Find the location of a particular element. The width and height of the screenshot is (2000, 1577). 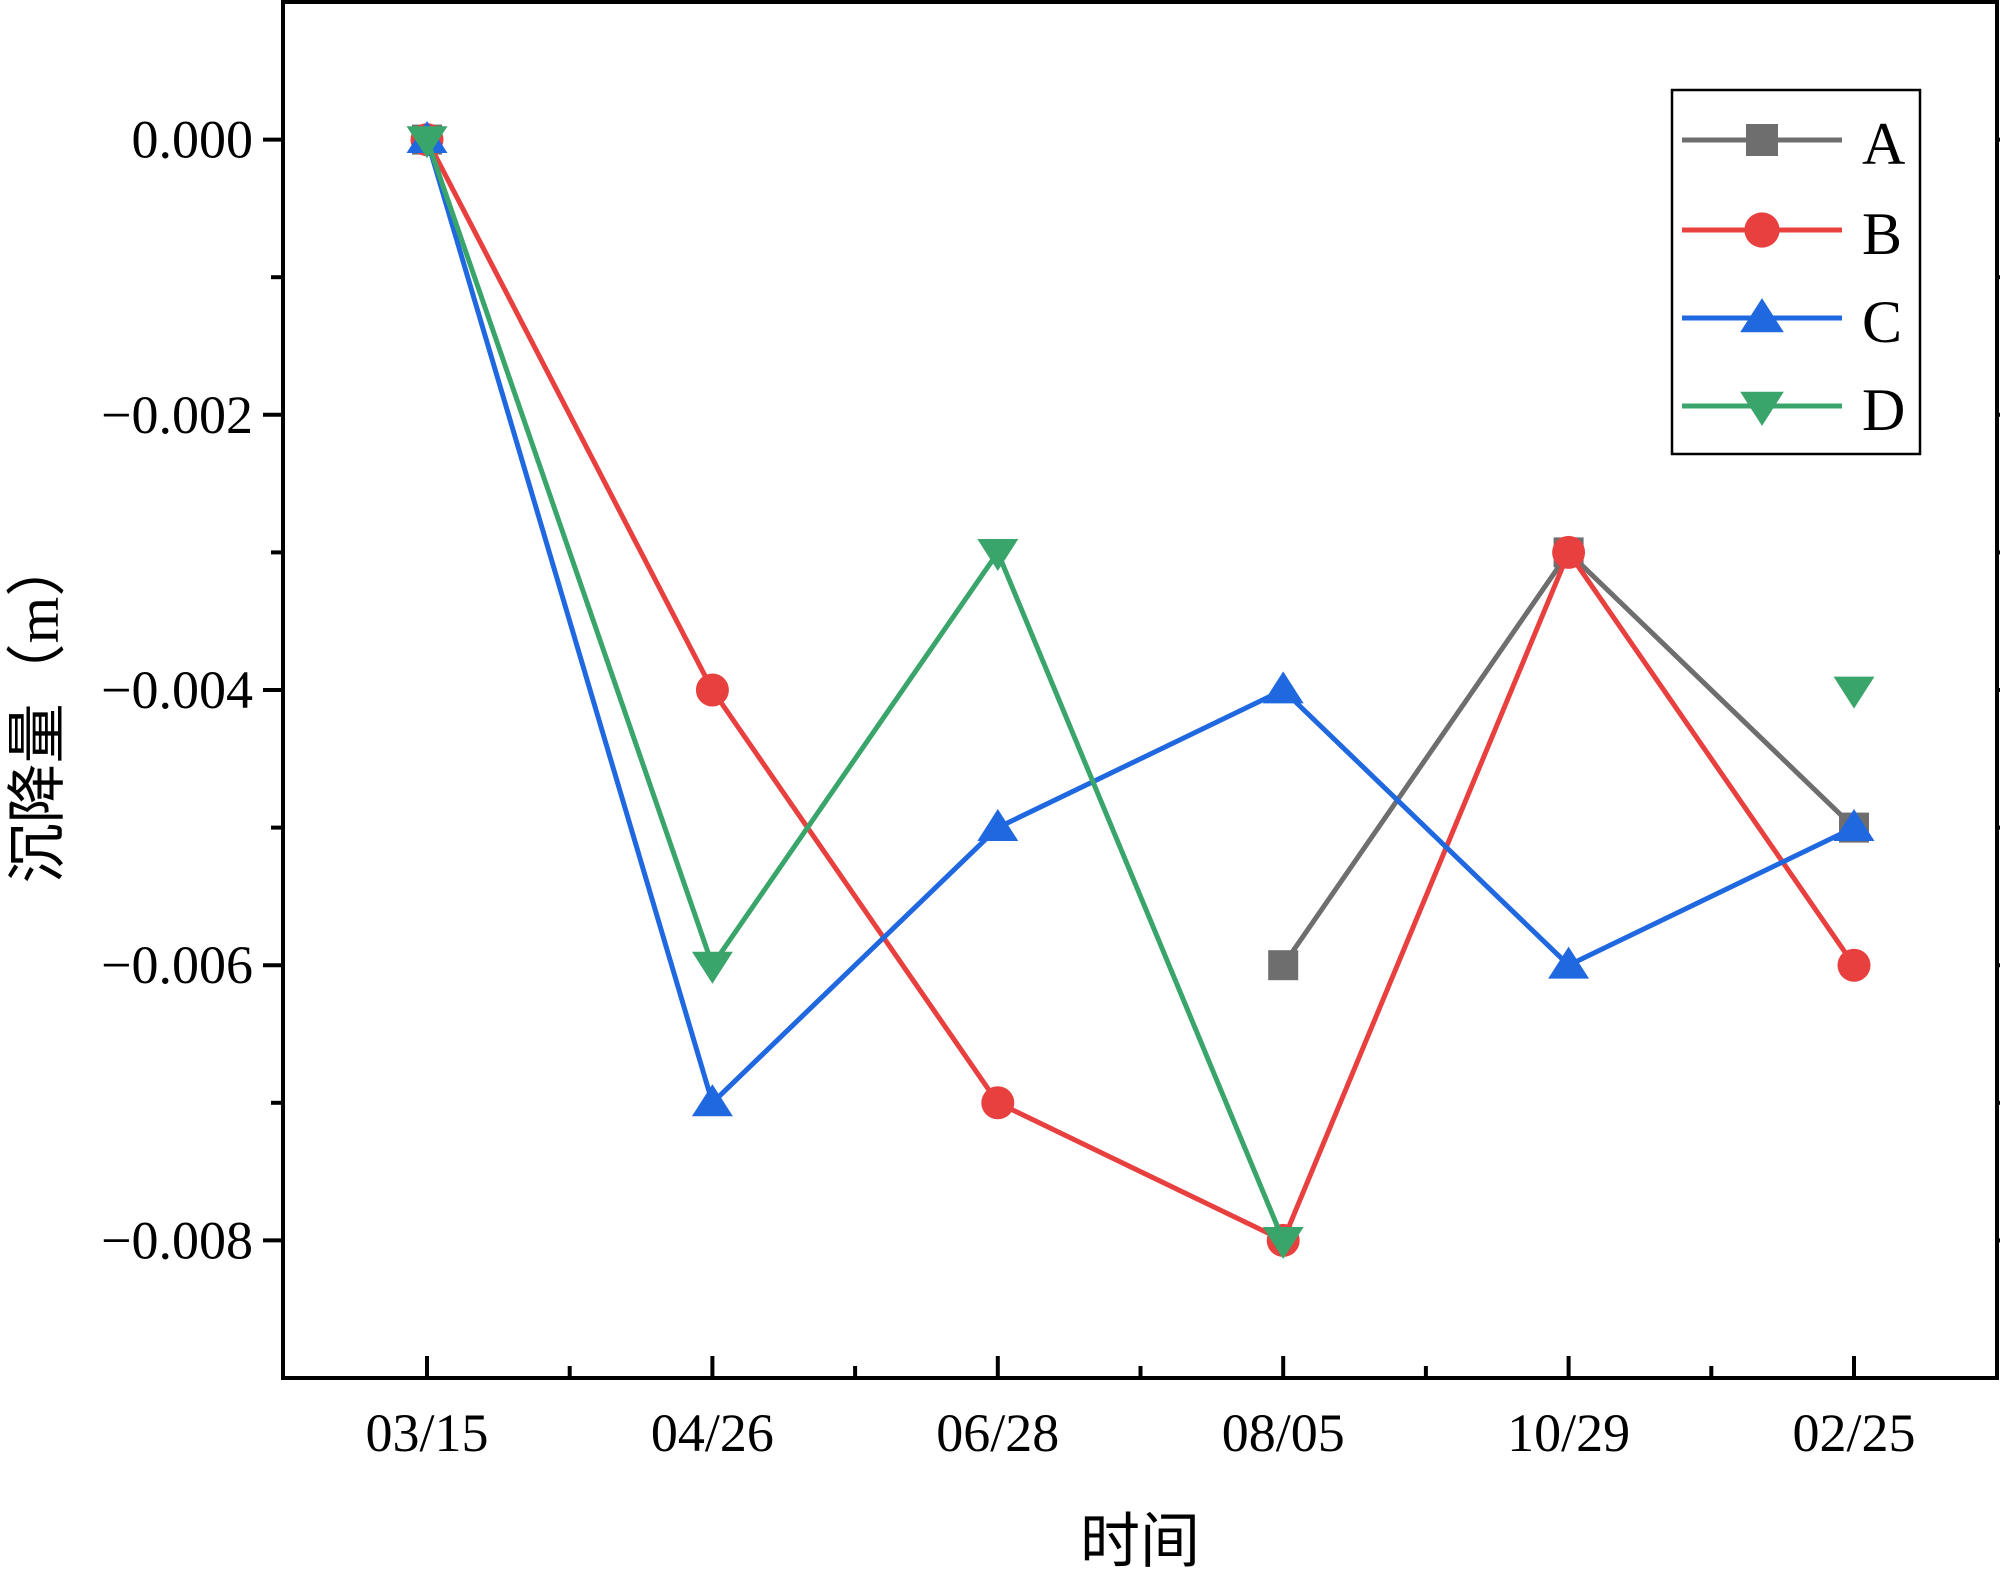

x-tick-label: 10/29 is located at coordinates (1568, 1433).